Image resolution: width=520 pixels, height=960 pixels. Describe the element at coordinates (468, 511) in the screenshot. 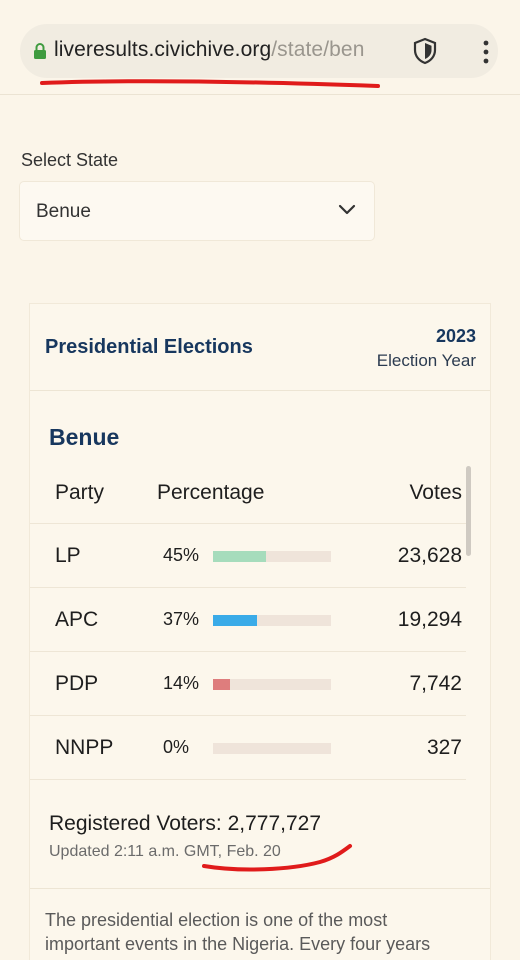

I see `table-scrollbar` at that location.